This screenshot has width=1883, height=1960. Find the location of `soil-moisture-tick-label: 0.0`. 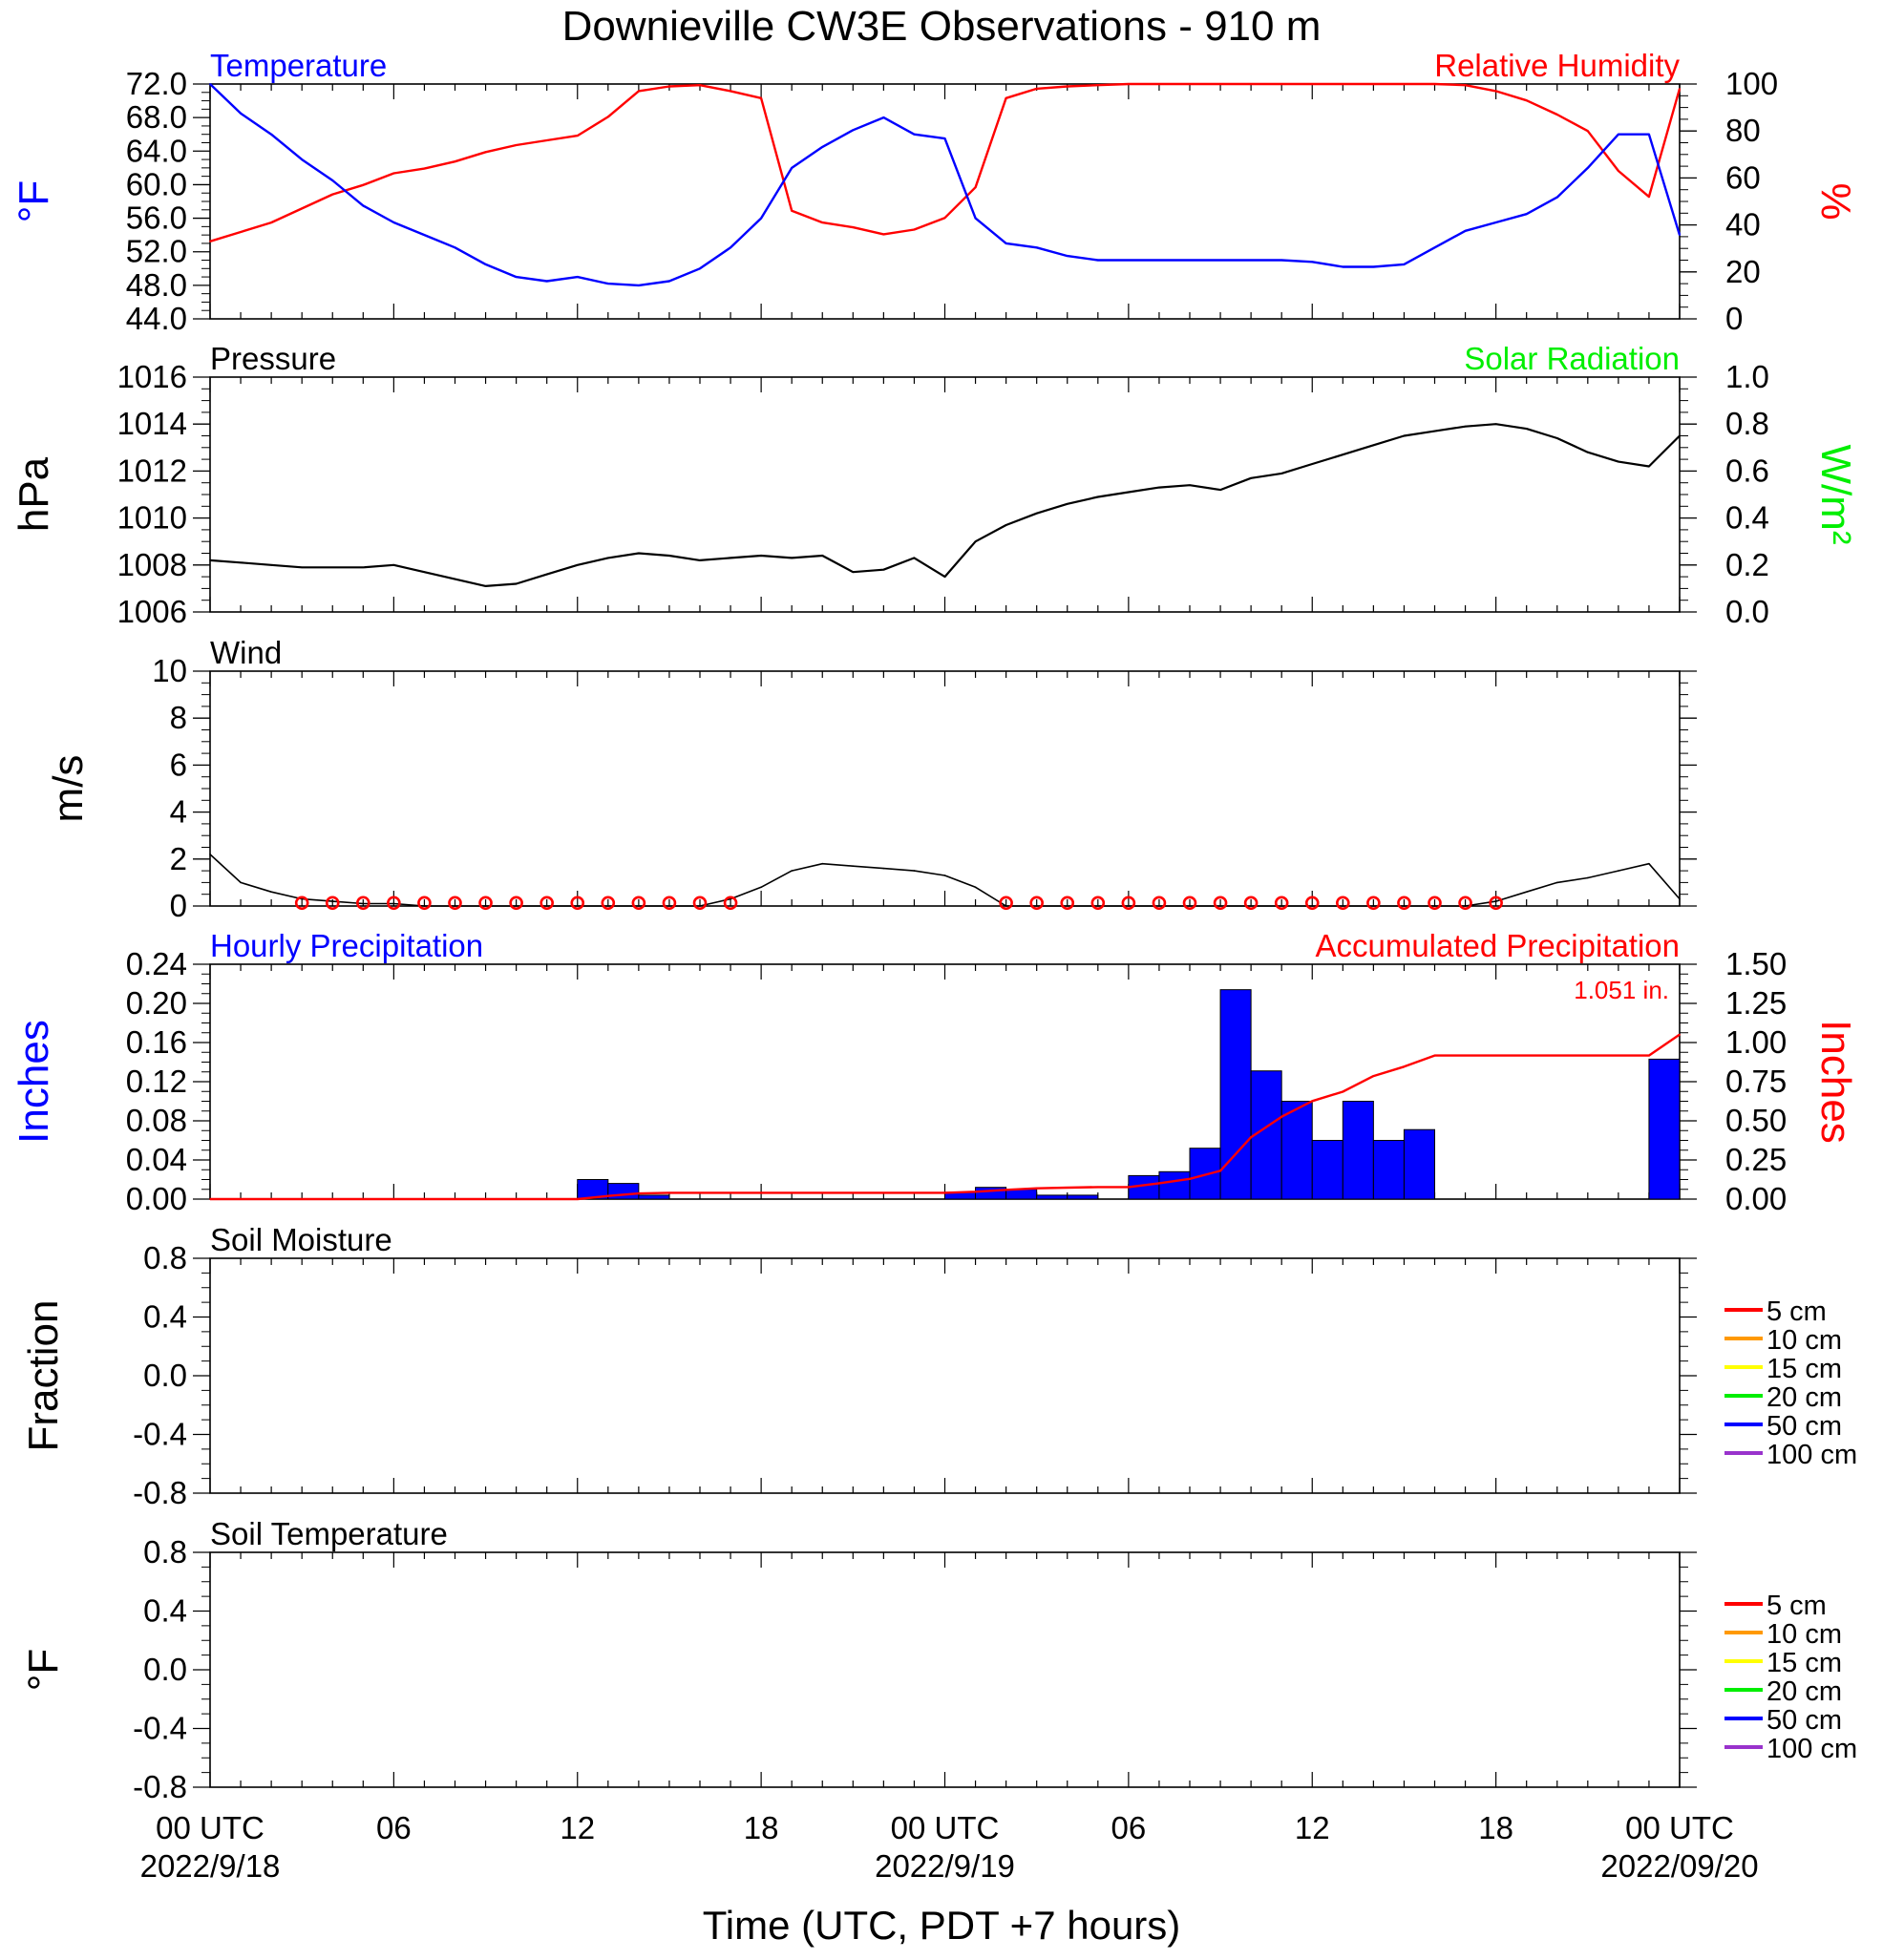

soil-moisture-tick-label: 0.0 is located at coordinates (165, 1375).